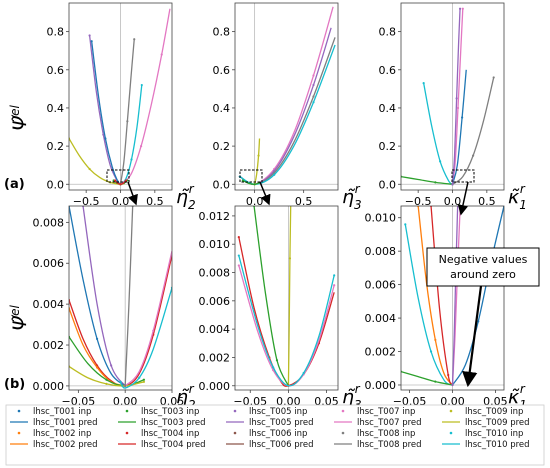 The width and height of the screenshot is (550, 468). Describe the element at coordinates (358, 205) in the screenshot. I see `x-axis-label-sub: 3` at that location.